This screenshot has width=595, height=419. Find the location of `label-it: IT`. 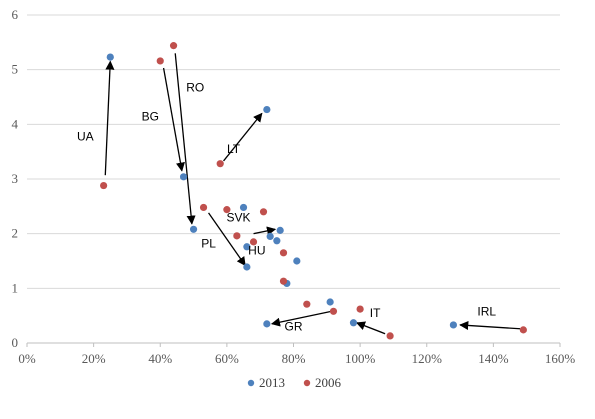

label-it: IT is located at coordinates (375, 313).